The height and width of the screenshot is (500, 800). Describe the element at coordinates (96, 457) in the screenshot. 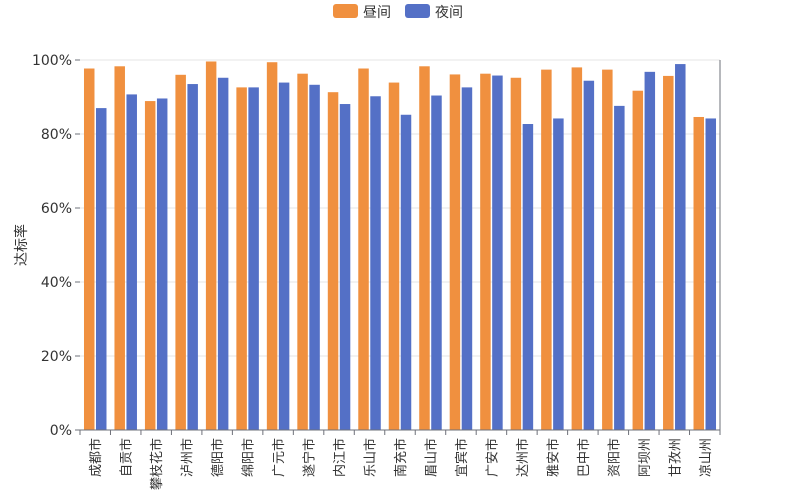

I see `x-tick-label: 成都市` at that location.